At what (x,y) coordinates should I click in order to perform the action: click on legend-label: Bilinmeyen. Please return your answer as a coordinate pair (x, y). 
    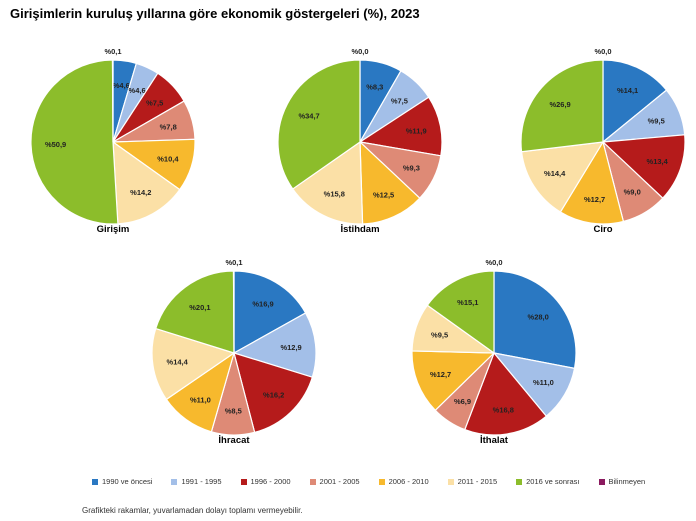
    Looking at the image, I should click on (627, 481).